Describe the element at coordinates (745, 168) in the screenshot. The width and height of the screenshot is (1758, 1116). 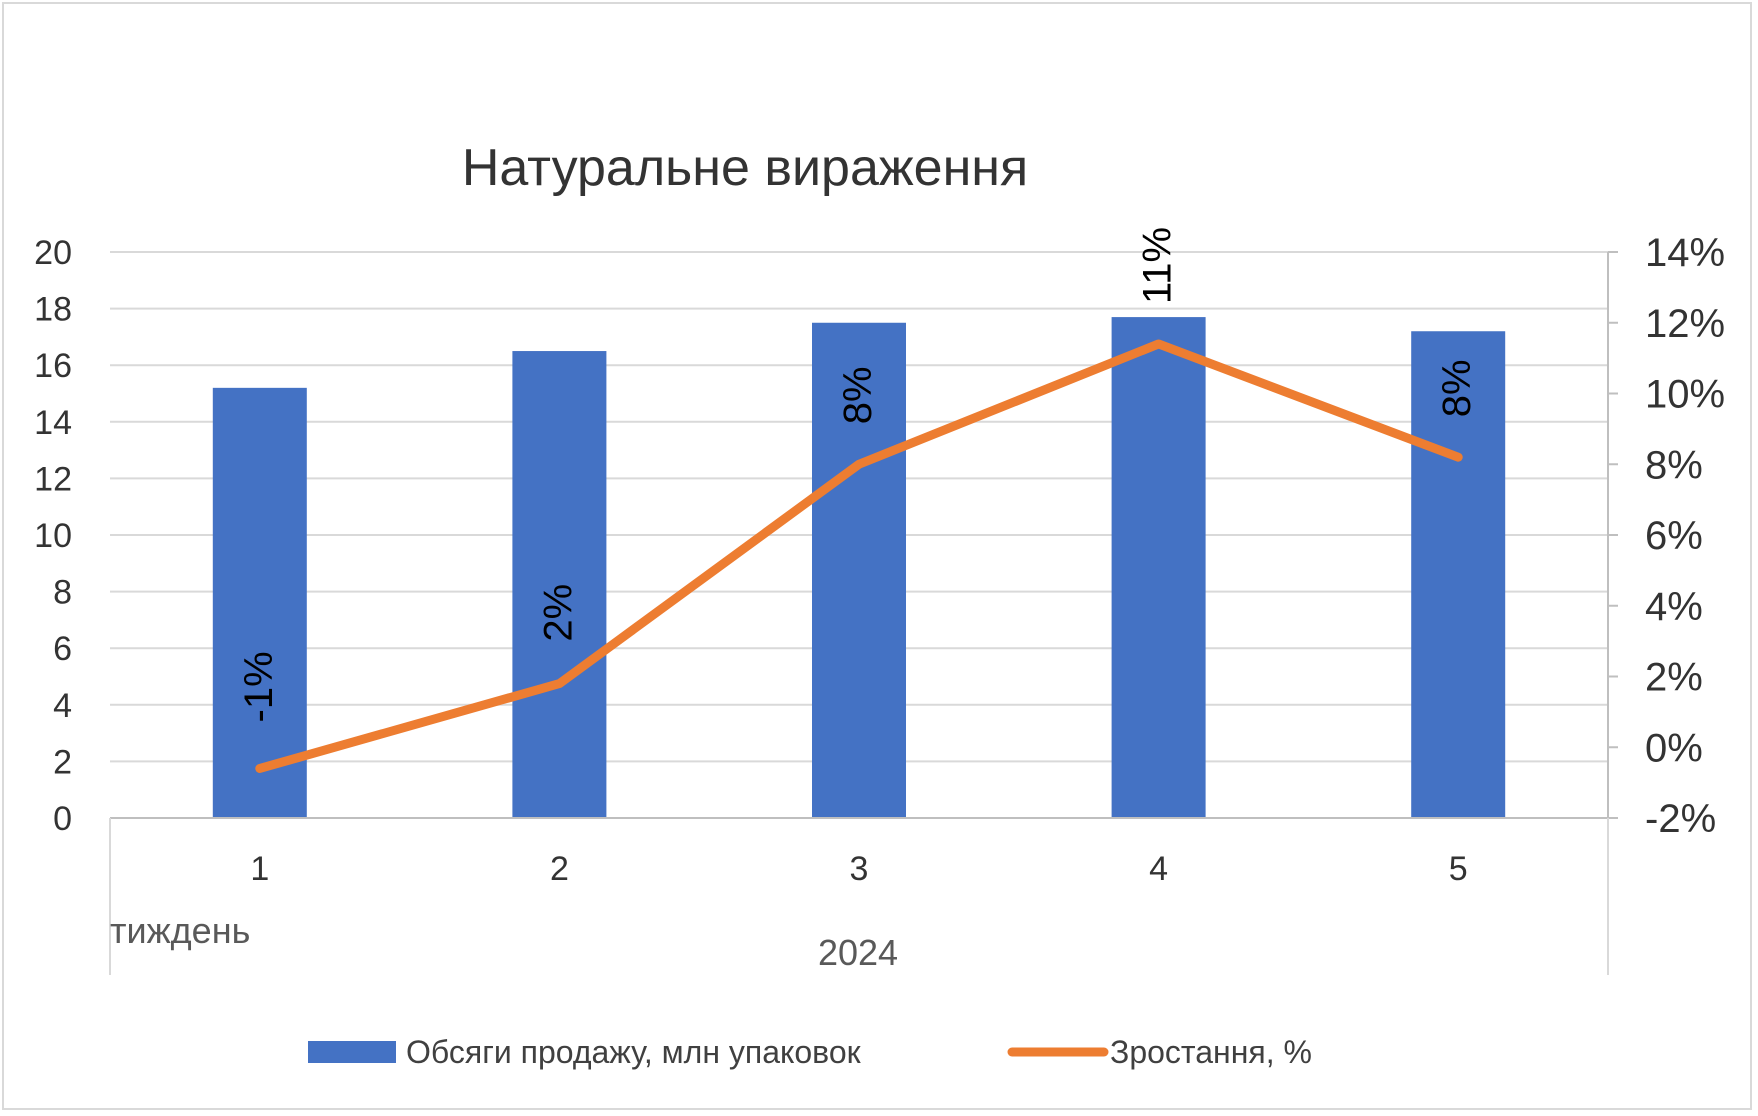
I see `chart-title: Натуральне вираження` at that location.